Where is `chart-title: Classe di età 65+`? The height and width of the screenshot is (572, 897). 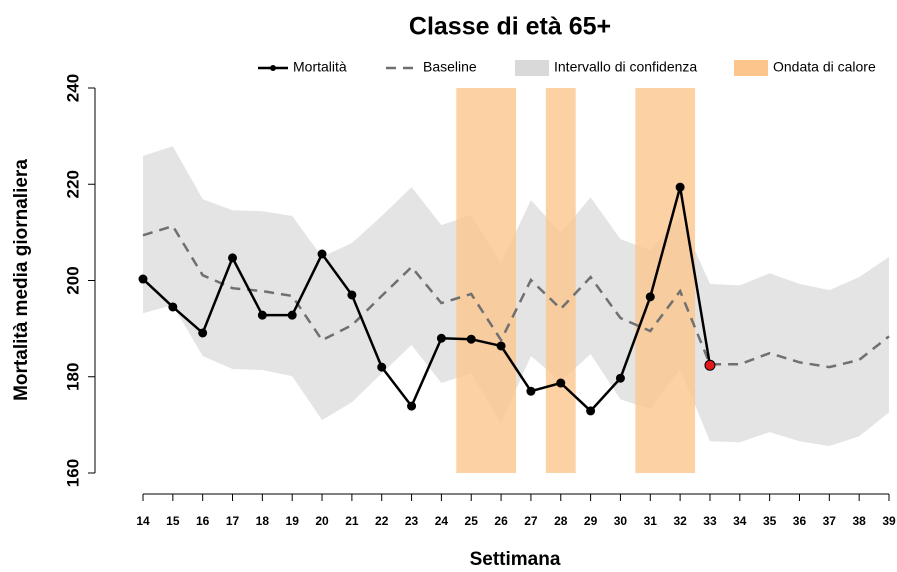
chart-title: Classe di età 65+ is located at coordinates (510, 27).